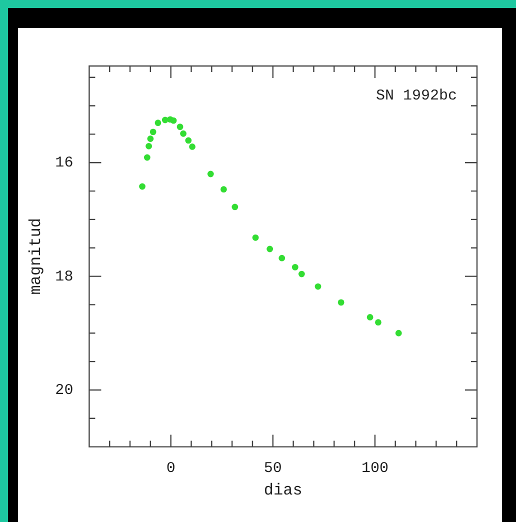 Image resolution: width=516 pixels, height=522 pixels. What do you see at coordinates (64, 163) in the screenshot?
I see `y-tick-label: 16` at bounding box center [64, 163].